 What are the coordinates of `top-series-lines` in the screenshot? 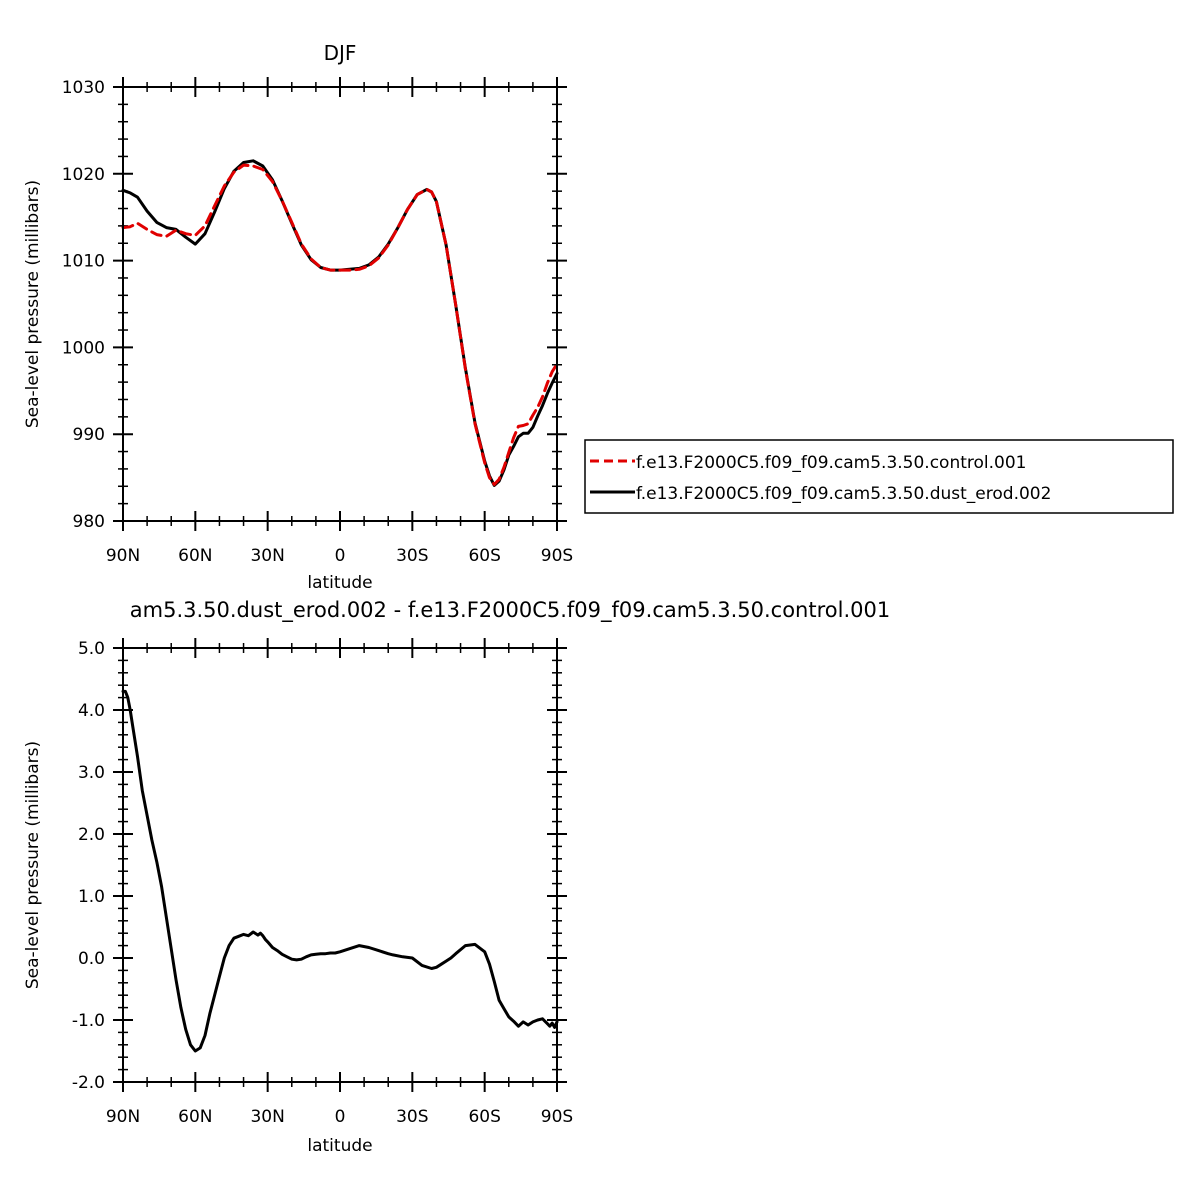 It's located at (340, 323).